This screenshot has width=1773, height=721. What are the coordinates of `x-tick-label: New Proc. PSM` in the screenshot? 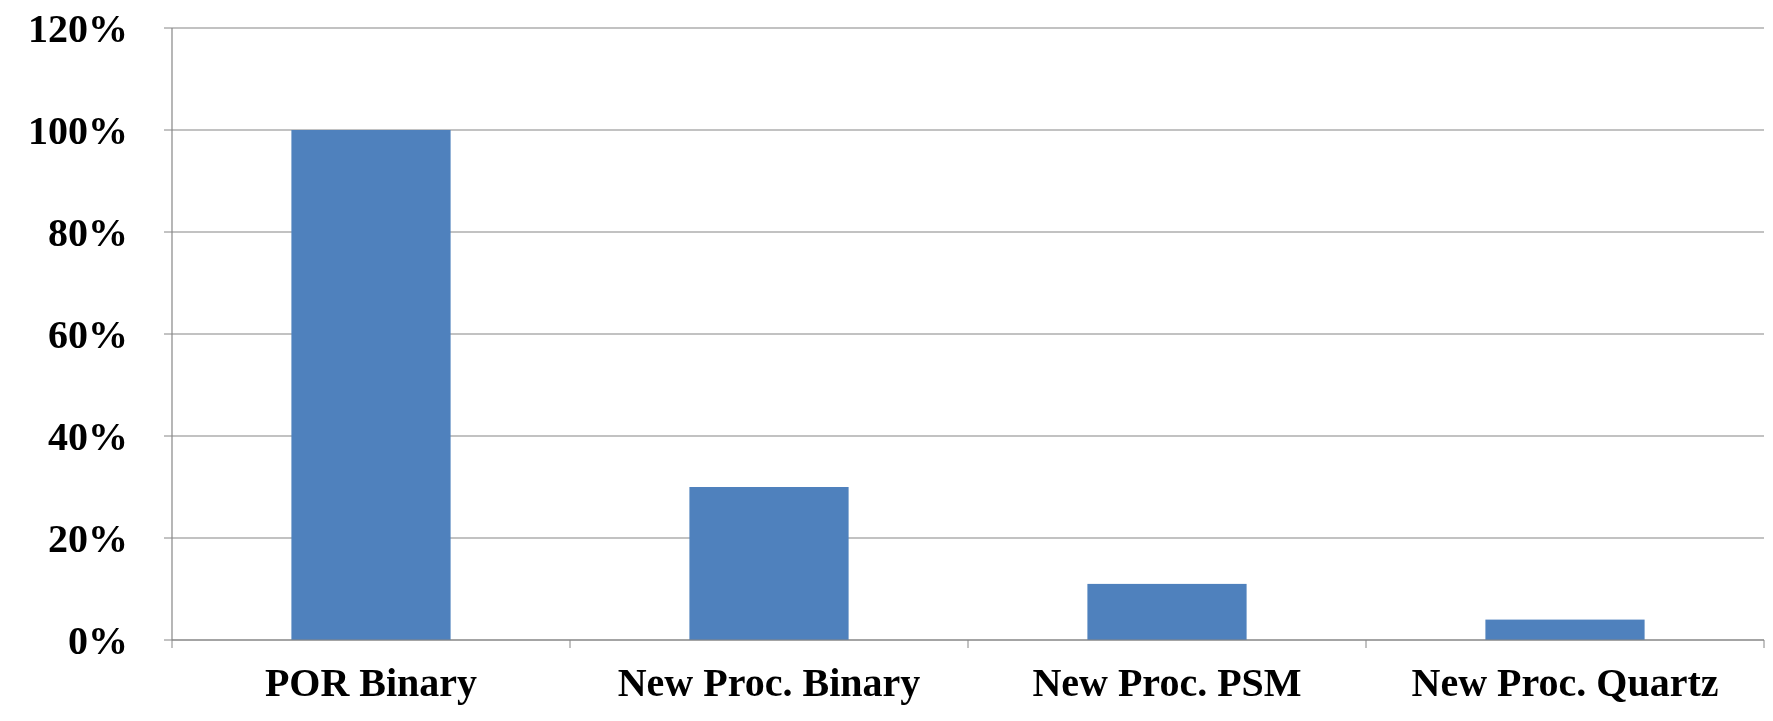 It's located at (1167, 682).